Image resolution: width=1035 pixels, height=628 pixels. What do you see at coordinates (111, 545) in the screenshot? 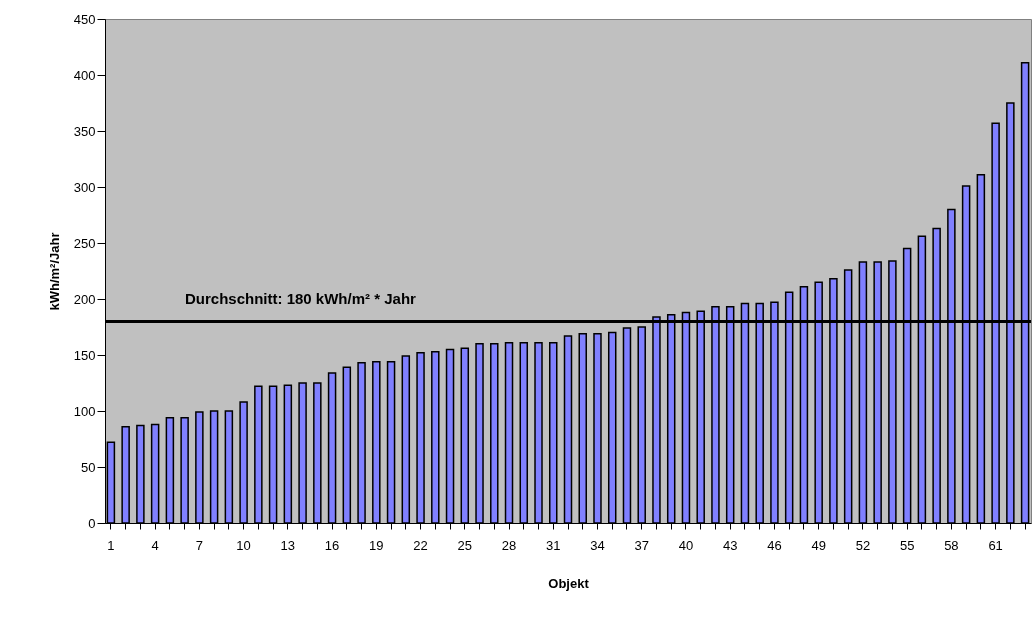
I see `x-tick-label: 1` at bounding box center [111, 545].